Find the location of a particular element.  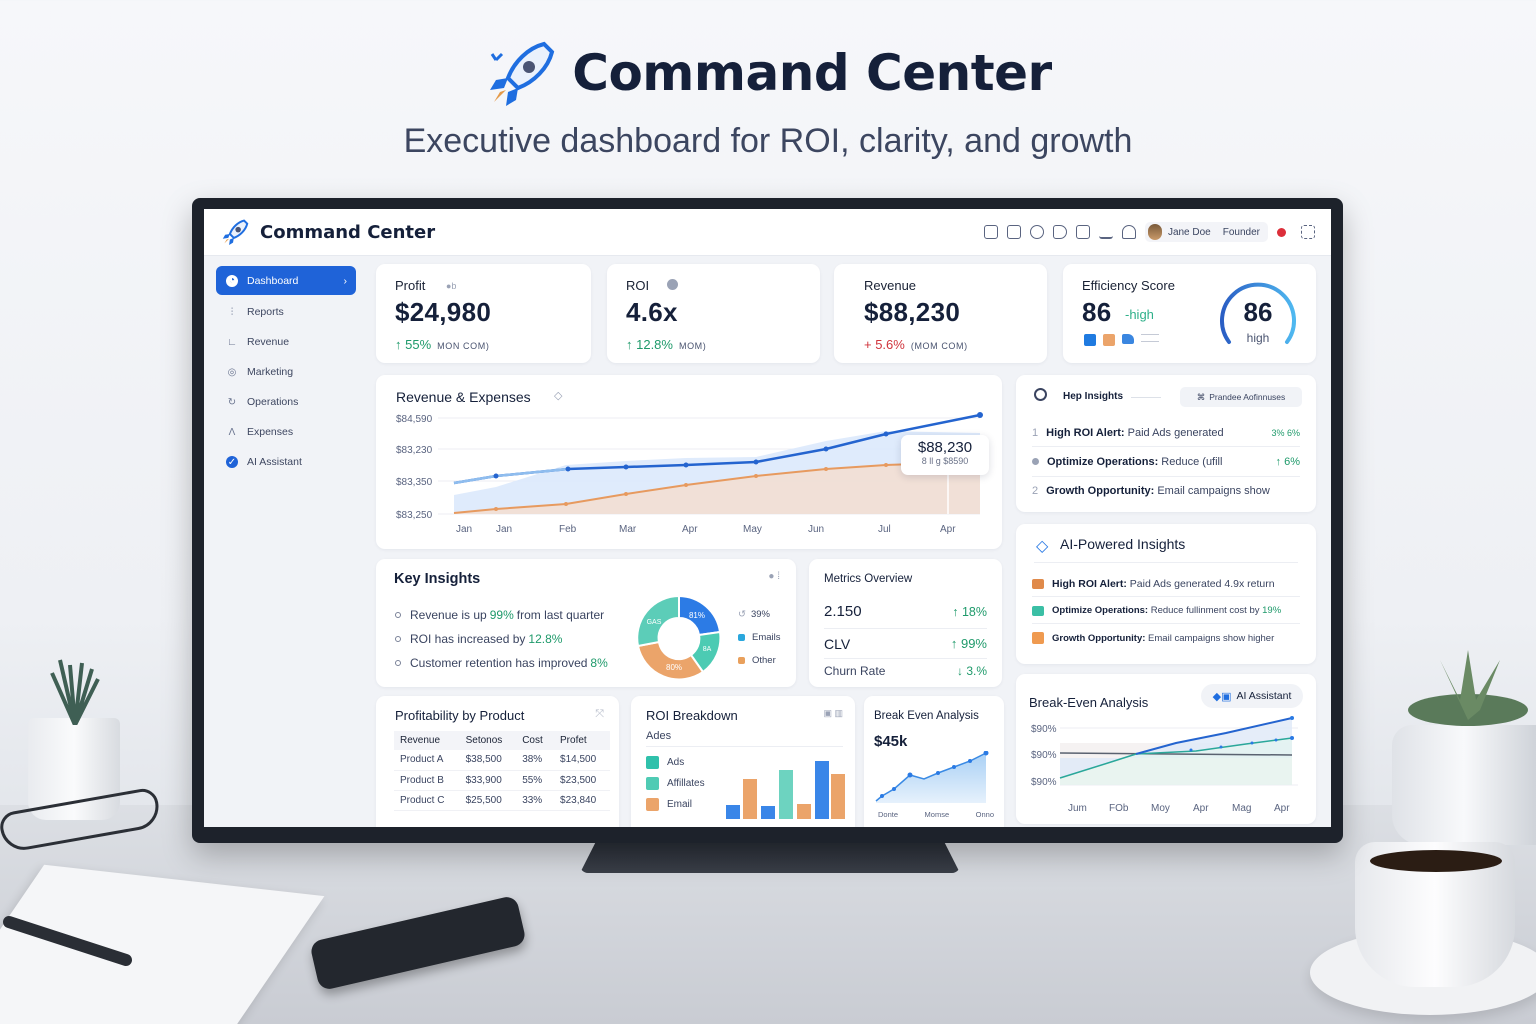

app-topbar: Command Center Jane Doe Founder is located at coordinates (767, 232).